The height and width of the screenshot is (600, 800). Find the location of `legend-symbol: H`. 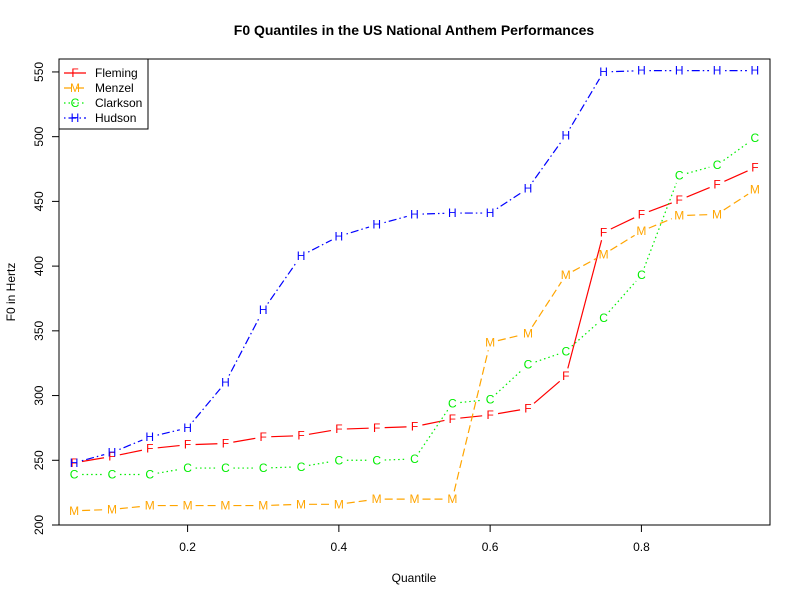

legend-symbol: H is located at coordinates (75, 118).